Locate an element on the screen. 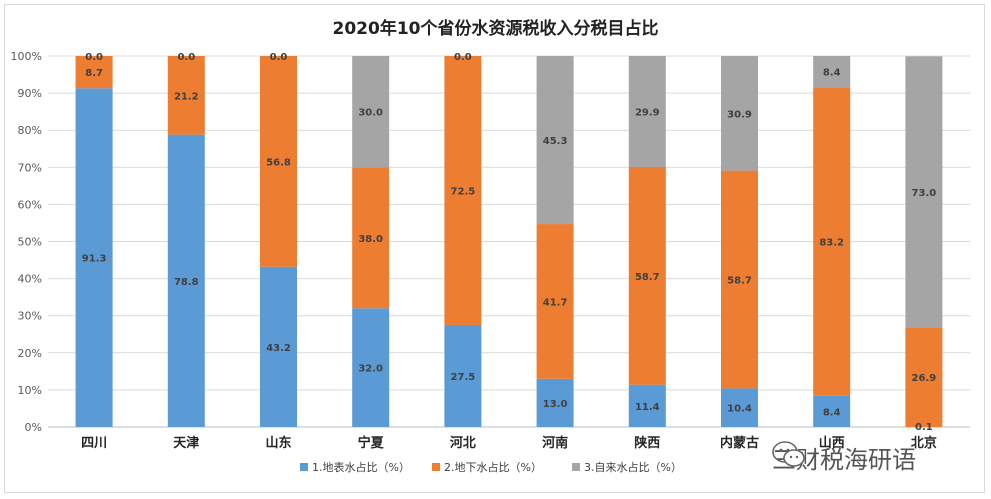 This screenshot has width=991, height=499. legend-item: 3.自来水占比（%） is located at coordinates (627, 467).